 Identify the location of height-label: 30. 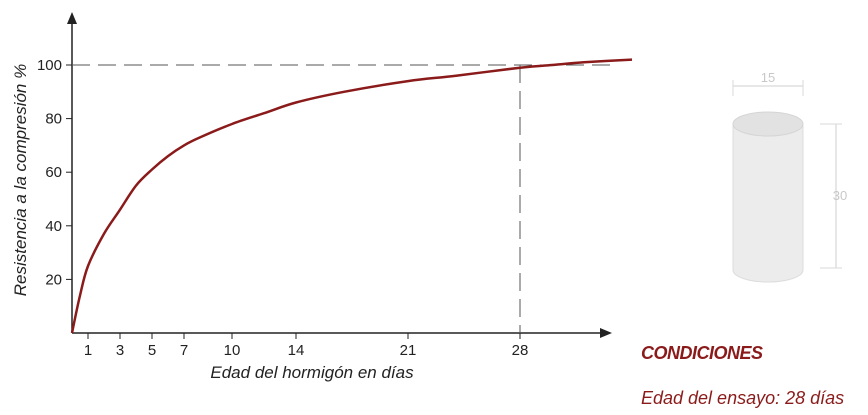
(840, 195).